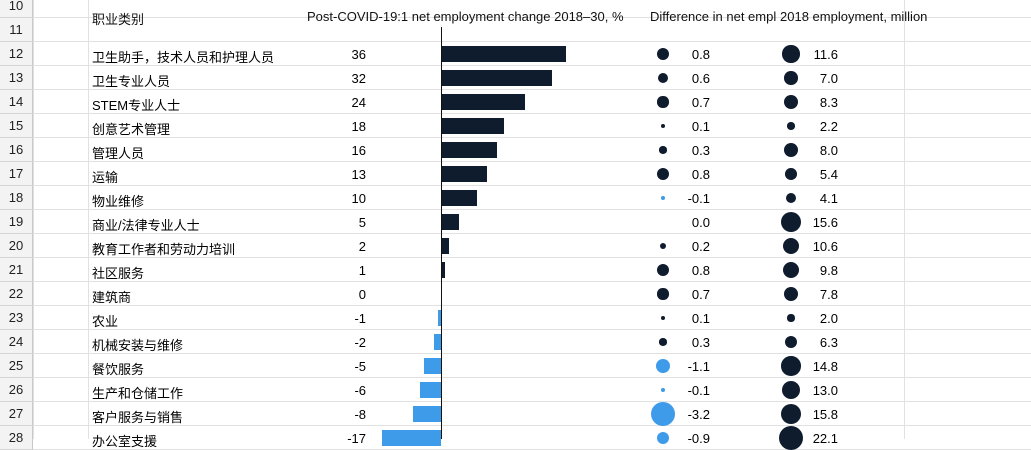 This screenshot has height=450, width=1031. Describe the element at coordinates (360, 318) in the screenshot. I see `change-value: -1` at that location.